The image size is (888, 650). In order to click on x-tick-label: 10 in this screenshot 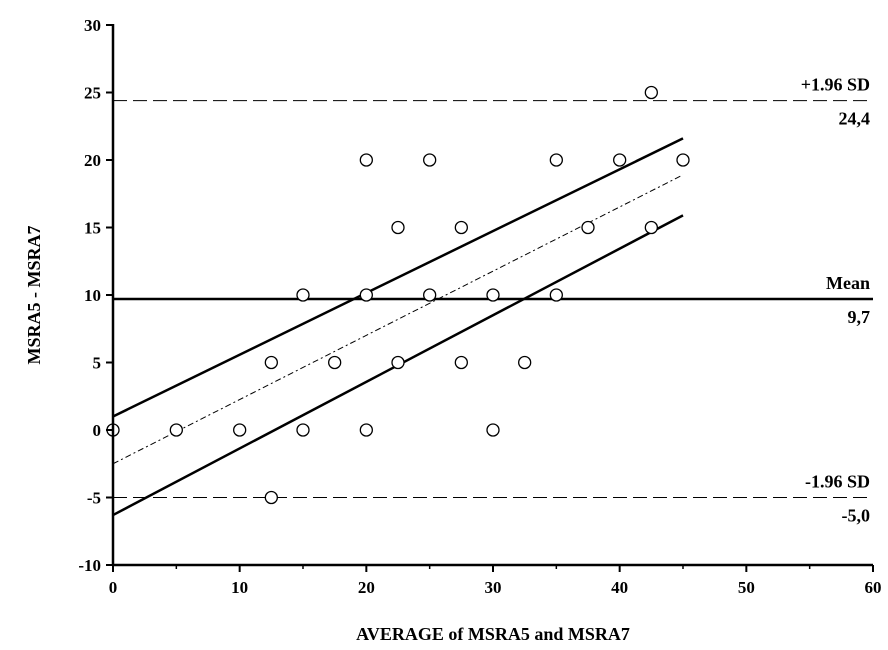, I will do `click(239, 587)`.